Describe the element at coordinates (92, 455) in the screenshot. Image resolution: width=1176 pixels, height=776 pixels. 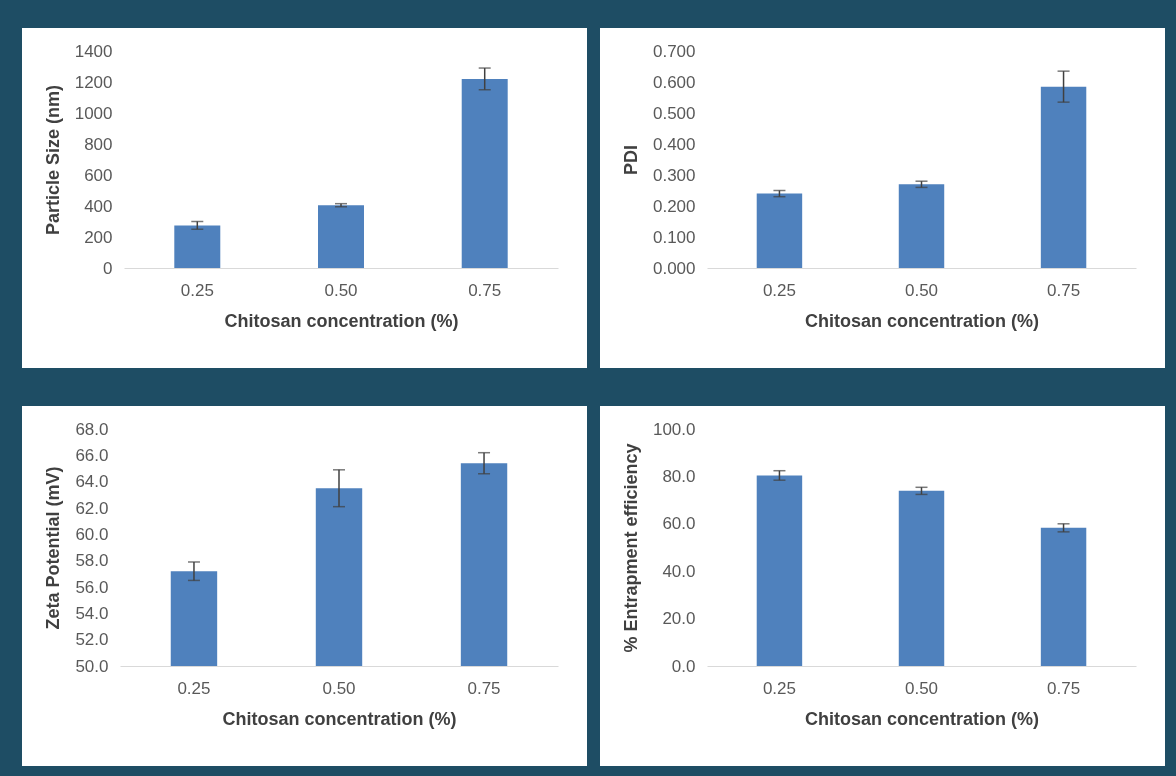
I see `y-tick-label: 66.0` at that location.